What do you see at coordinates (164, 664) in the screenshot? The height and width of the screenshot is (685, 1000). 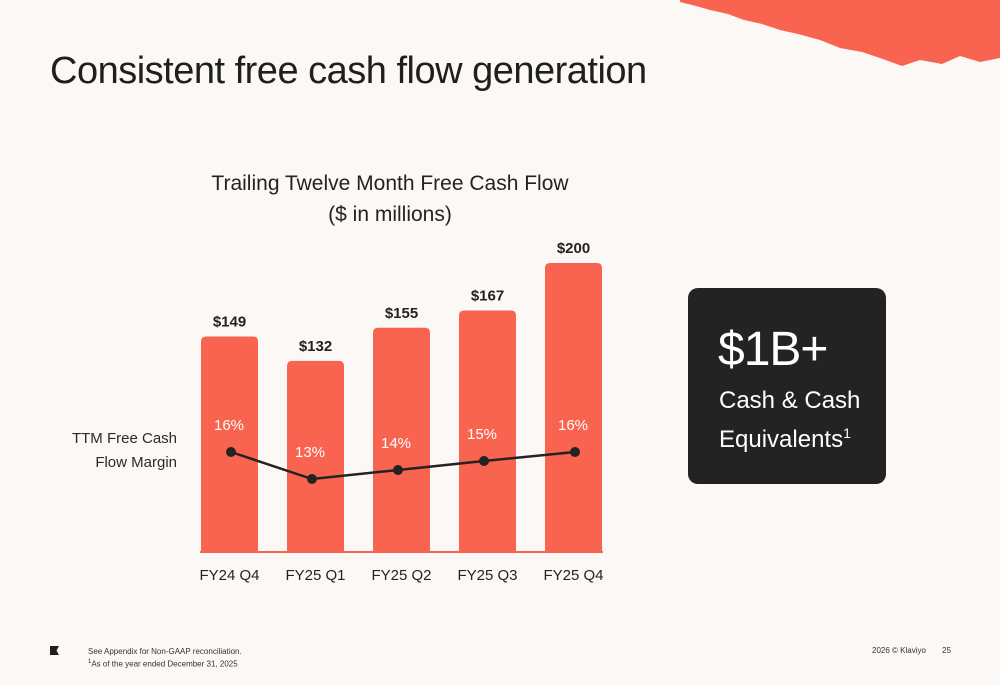 I see `footnote-2: As of the year ended December 31, 2025` at bounding box center [164, 664].